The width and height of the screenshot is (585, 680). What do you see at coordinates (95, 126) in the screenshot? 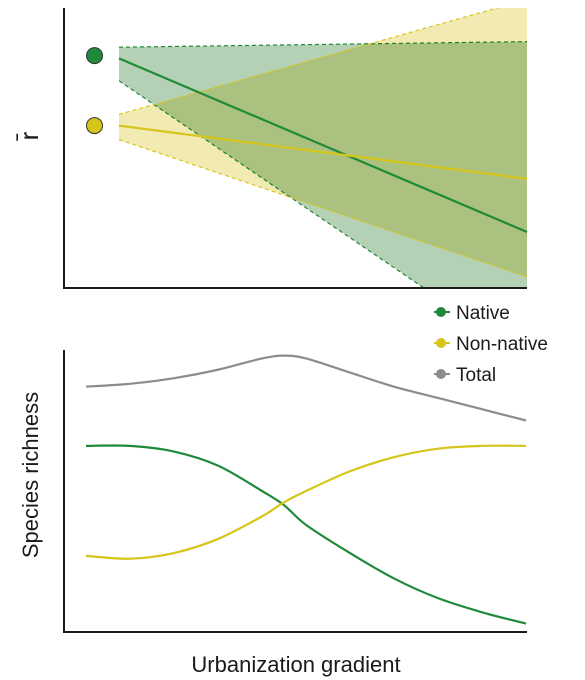
I see `point-non-native` at bounding box center [95, 126].